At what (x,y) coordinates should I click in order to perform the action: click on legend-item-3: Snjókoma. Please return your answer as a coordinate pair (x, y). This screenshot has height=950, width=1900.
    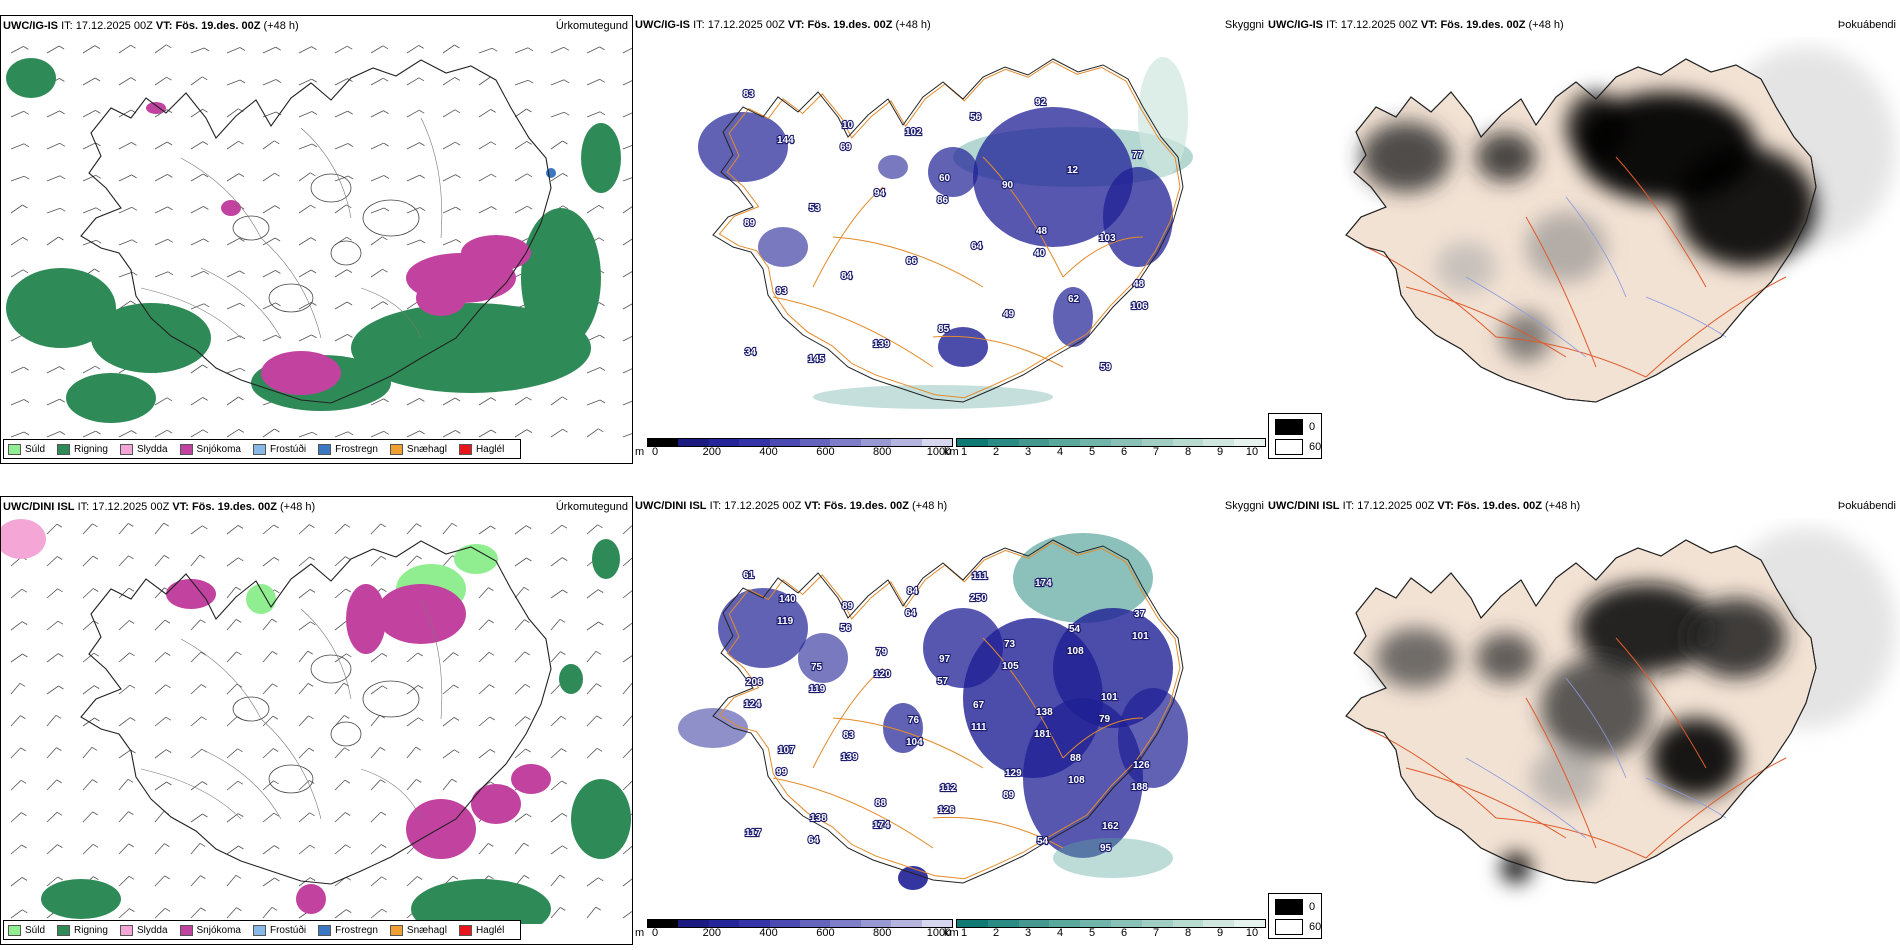
    Looking at the image, I should click on (210, 930).